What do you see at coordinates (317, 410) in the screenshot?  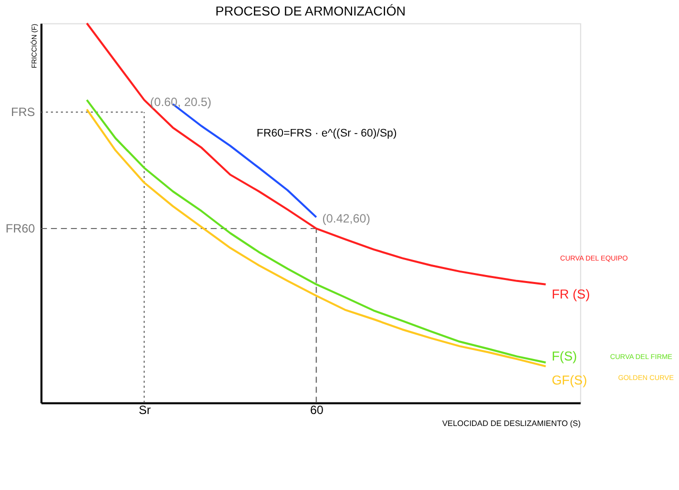 I see `x-tick-label: 60` at bounding box center [317, 410].